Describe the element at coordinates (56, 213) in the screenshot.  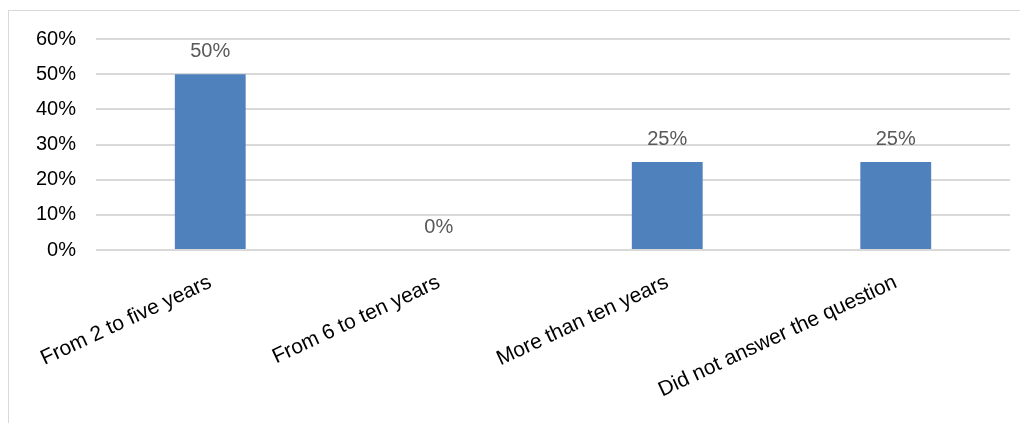
I see `y-tick-label: 10%` at that location.